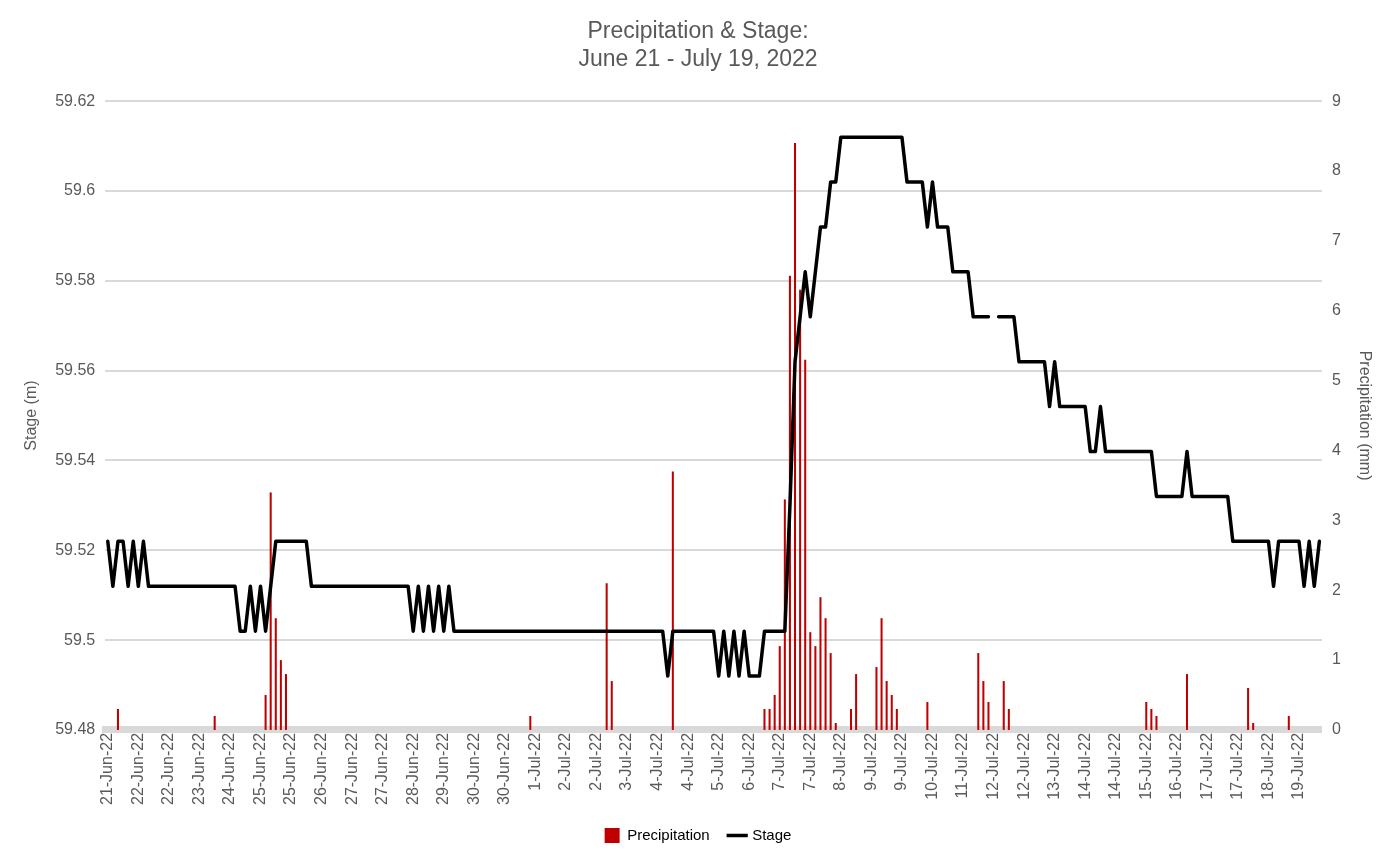 The width and height of the screenshot is (1393, 865). What do you see at coordinates (198, 768) in the screenshot?
I see `x-tick-label: 23-Jun-22` at bounding box center [198, 768].